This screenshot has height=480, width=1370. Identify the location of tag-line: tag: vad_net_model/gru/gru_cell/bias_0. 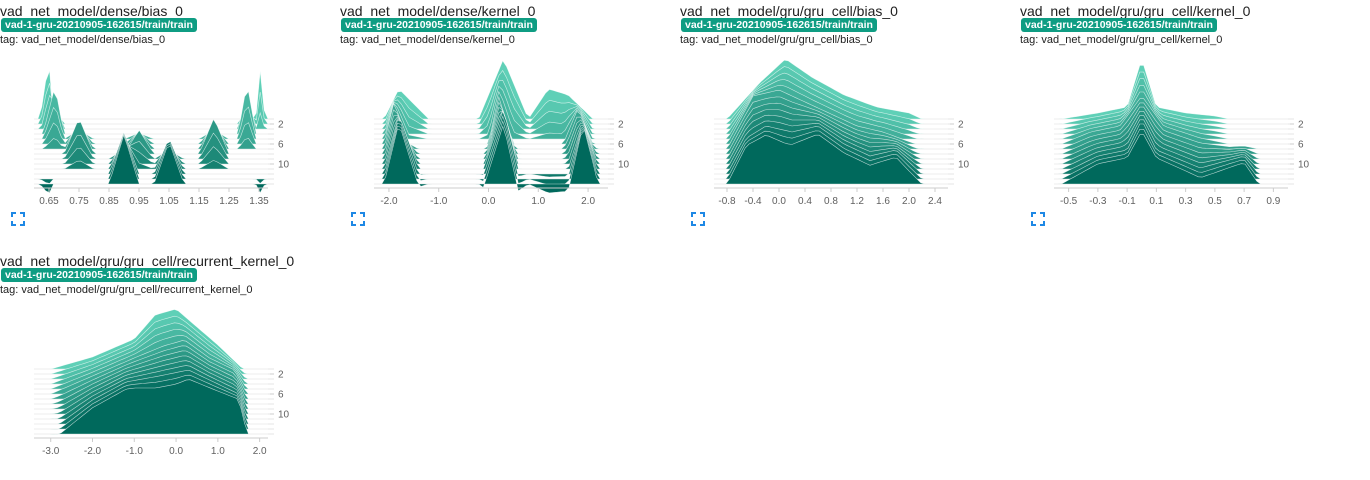
(776, 40).